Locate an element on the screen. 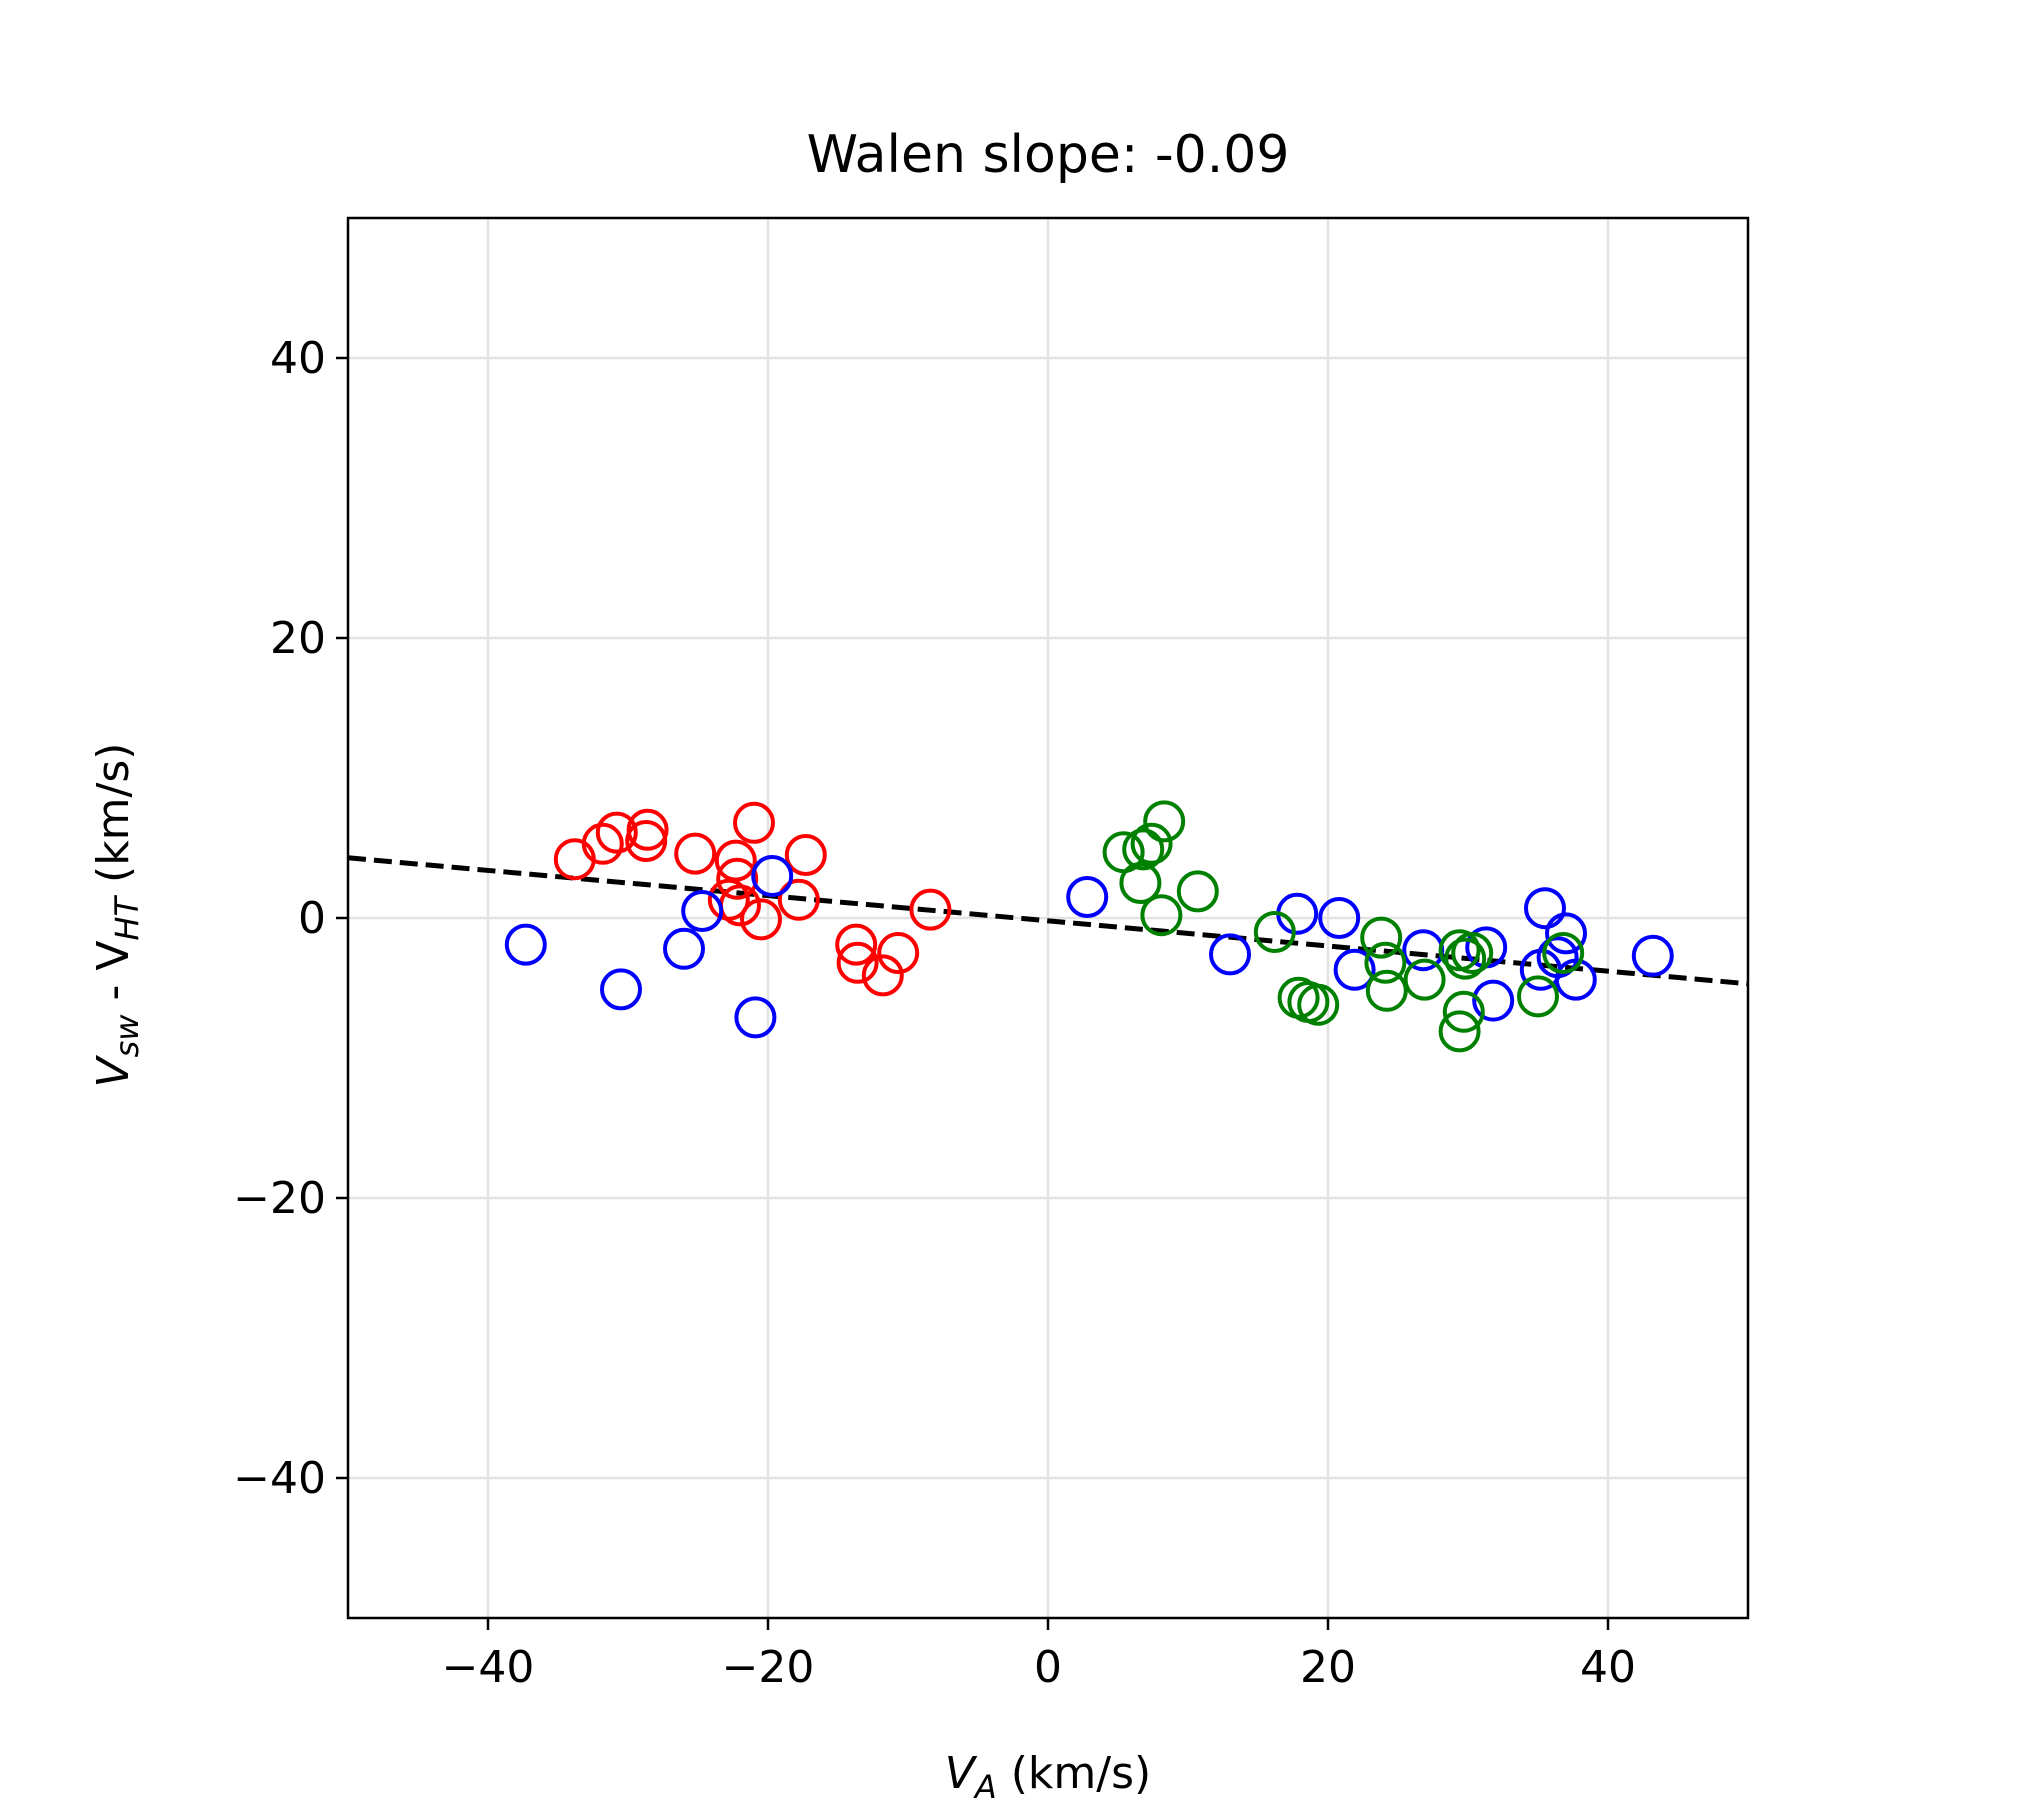  x-tick-label: 0 is located at coordinates (1048, 1667).